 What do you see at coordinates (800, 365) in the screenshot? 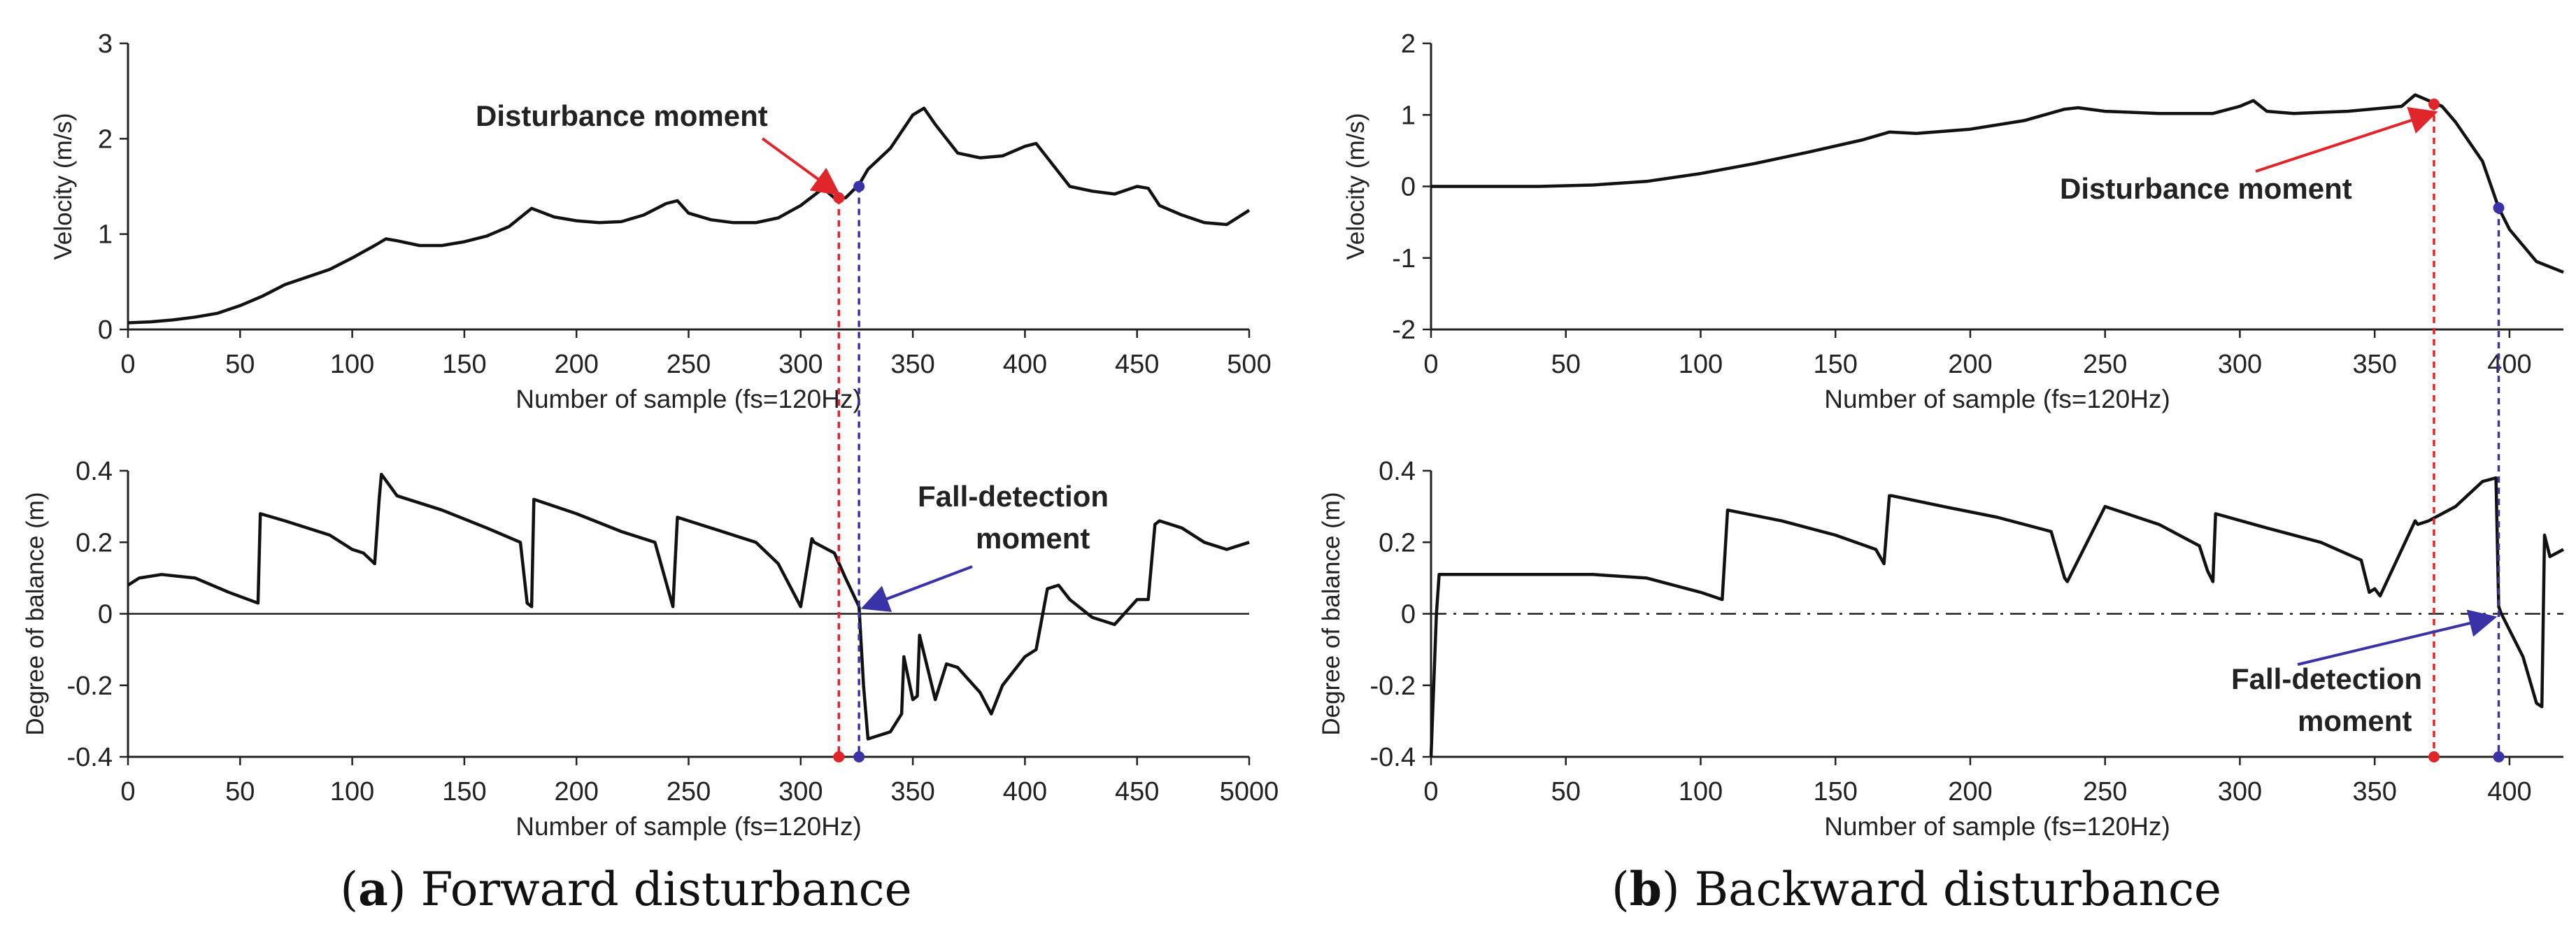
I see `a-top-x-tick-label: 300` at bounding box center [800, 365].